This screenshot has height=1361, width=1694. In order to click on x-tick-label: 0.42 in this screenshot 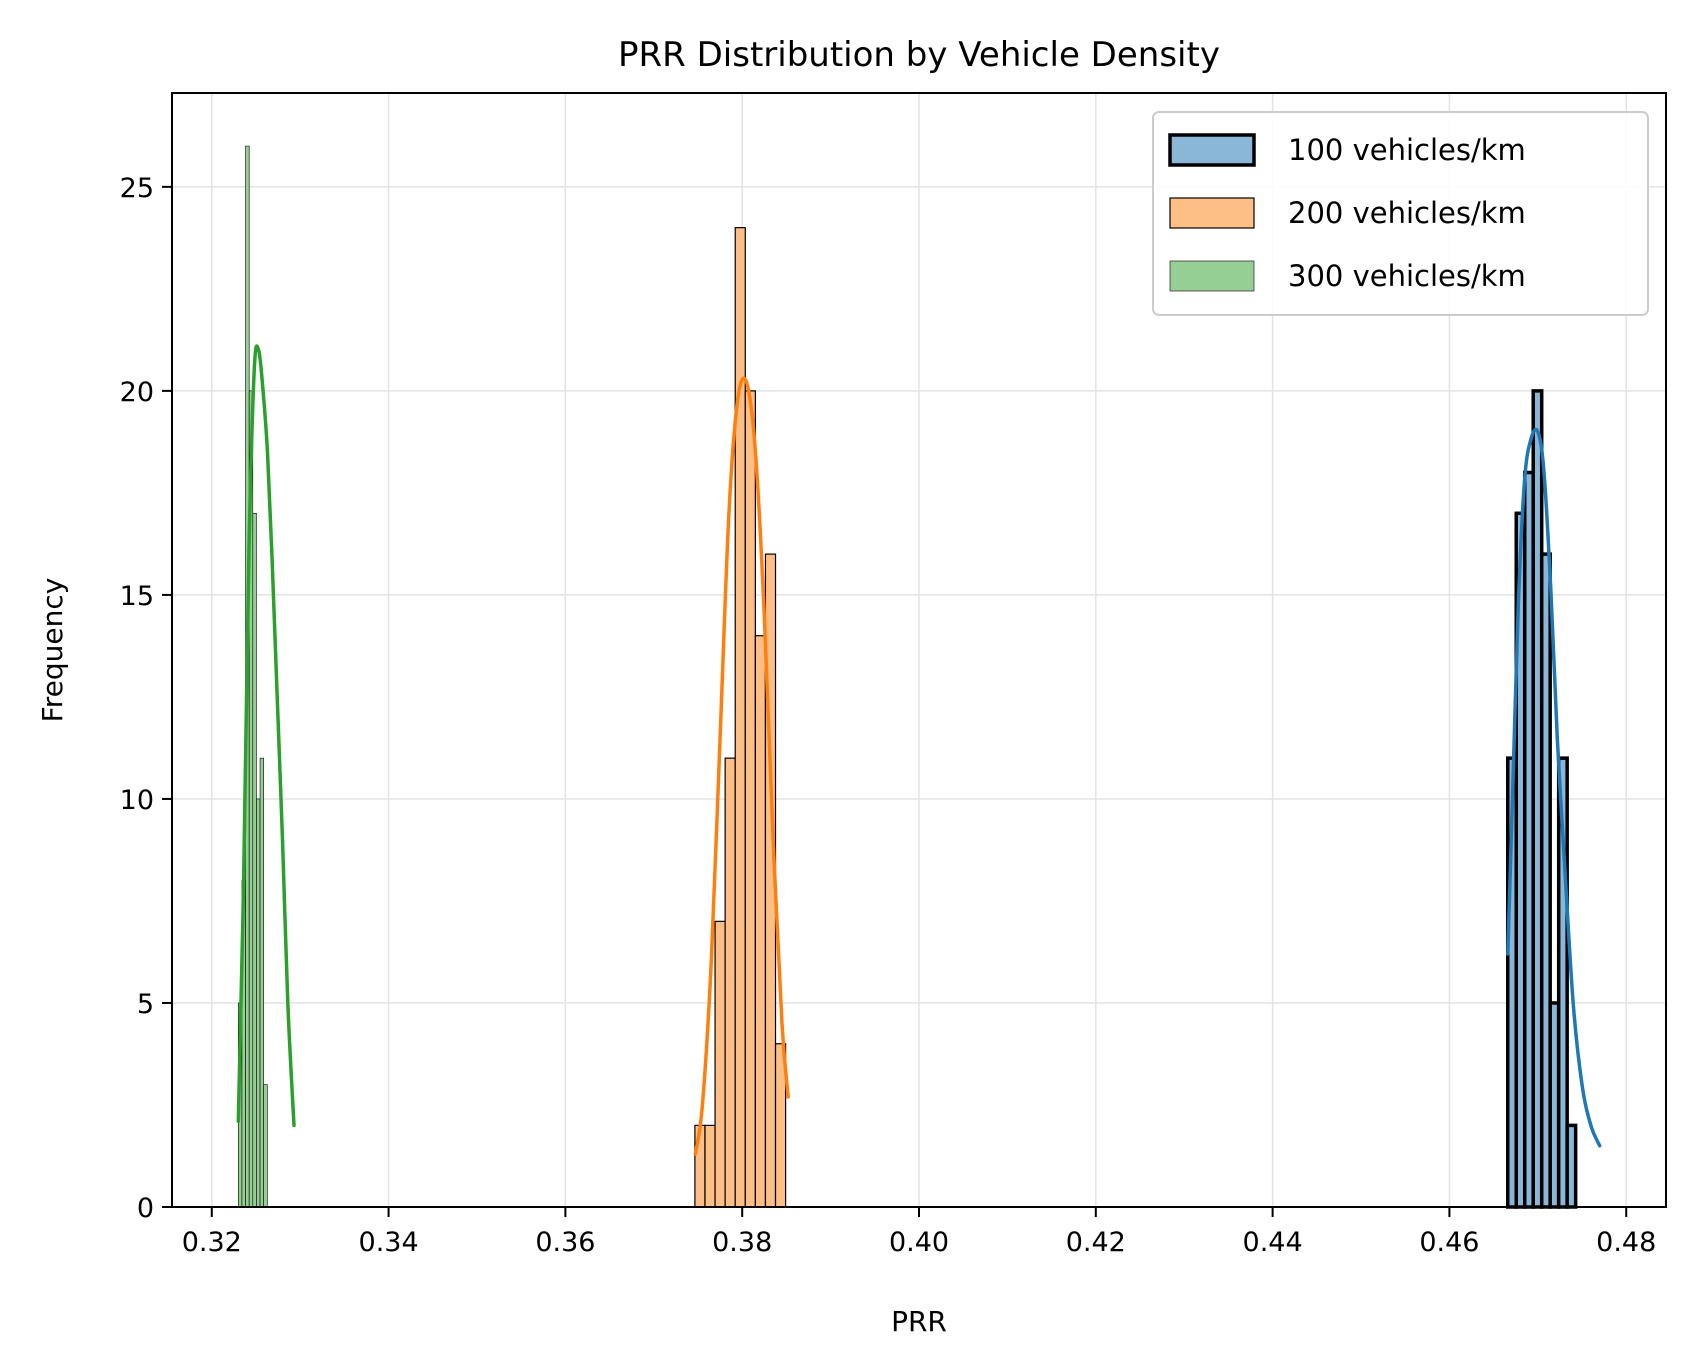, I will do `click(1096, 1242)`.